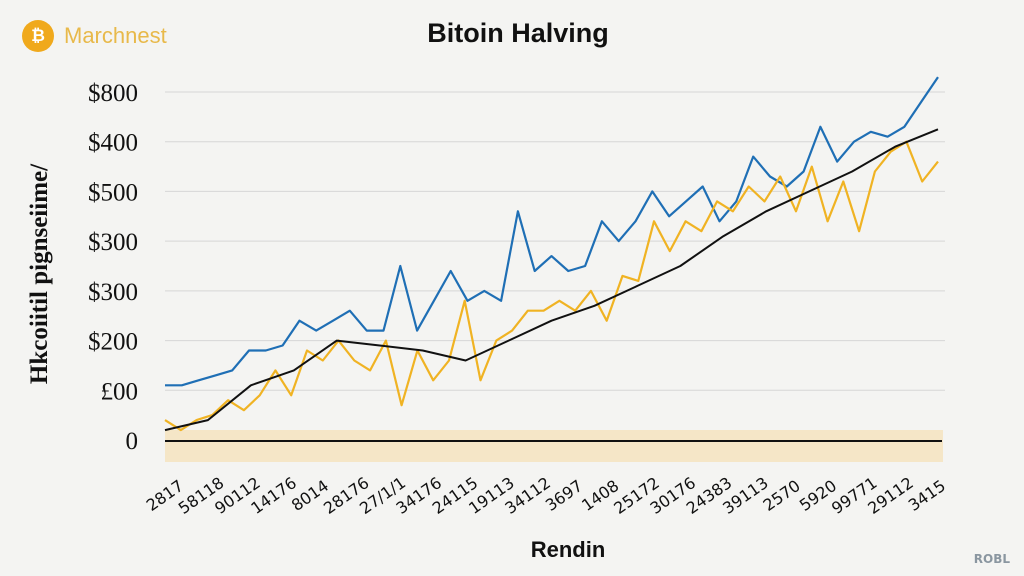 This screenshot has height=576, width=1024. What do you see at coordinates (38, 36) in the screenshot?
I see `bitcoin-icon: ₿` at bounding box center [38, 36].